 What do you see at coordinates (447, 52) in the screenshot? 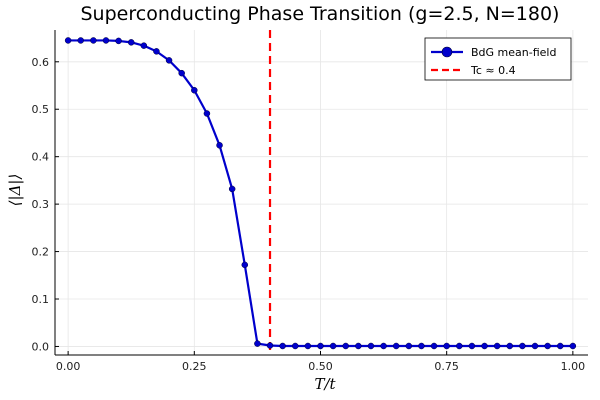
I see `legend-series-marker` at bounding box center [447, 52].